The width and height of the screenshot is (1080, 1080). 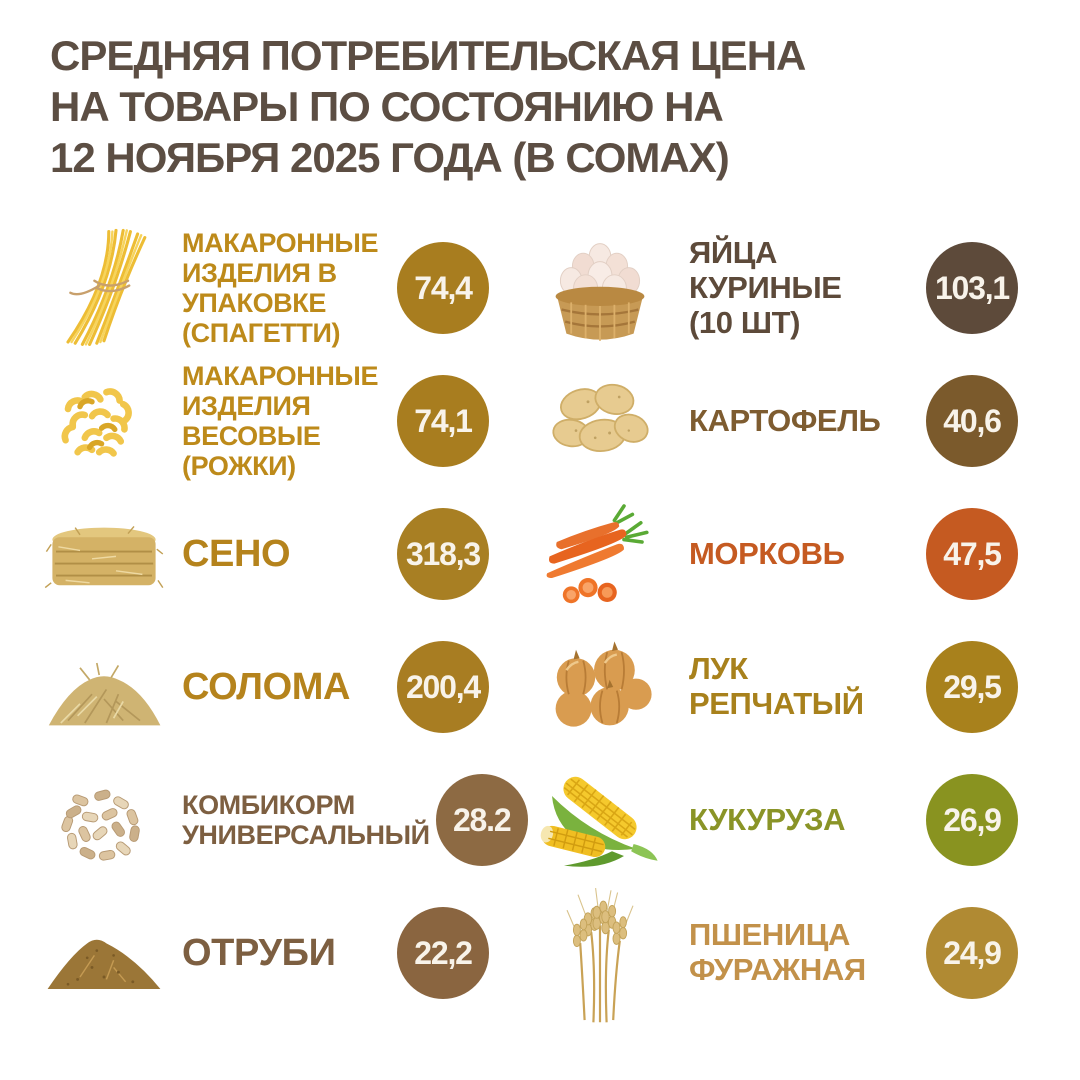 What do you see at coordinates (765, 287) in the screenshot?
I see `product-label: ЯЙЦА КУРИНЫЕ (10 ШТ)` at bounding box center [765, 287].